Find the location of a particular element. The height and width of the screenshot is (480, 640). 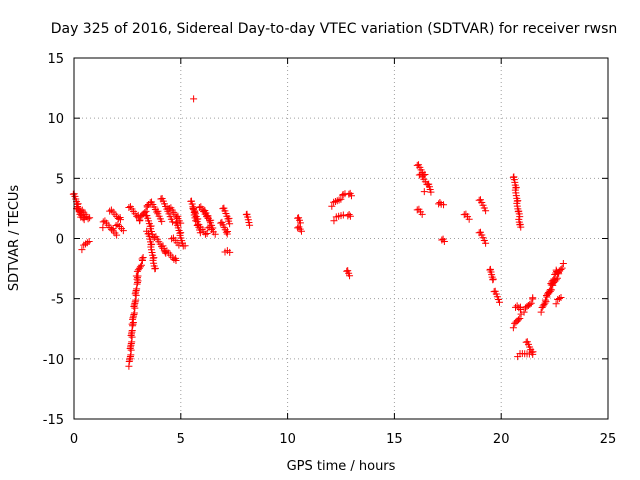

x-tick-label: 0 is located at coordinates (74, 439).